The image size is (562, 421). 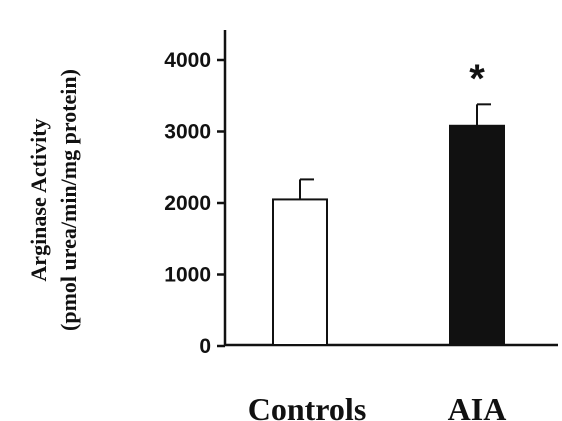 What do you see at coordinates (477, 235) in the screenshot?
I see `bar-aia` at bounding box center [477, 235].